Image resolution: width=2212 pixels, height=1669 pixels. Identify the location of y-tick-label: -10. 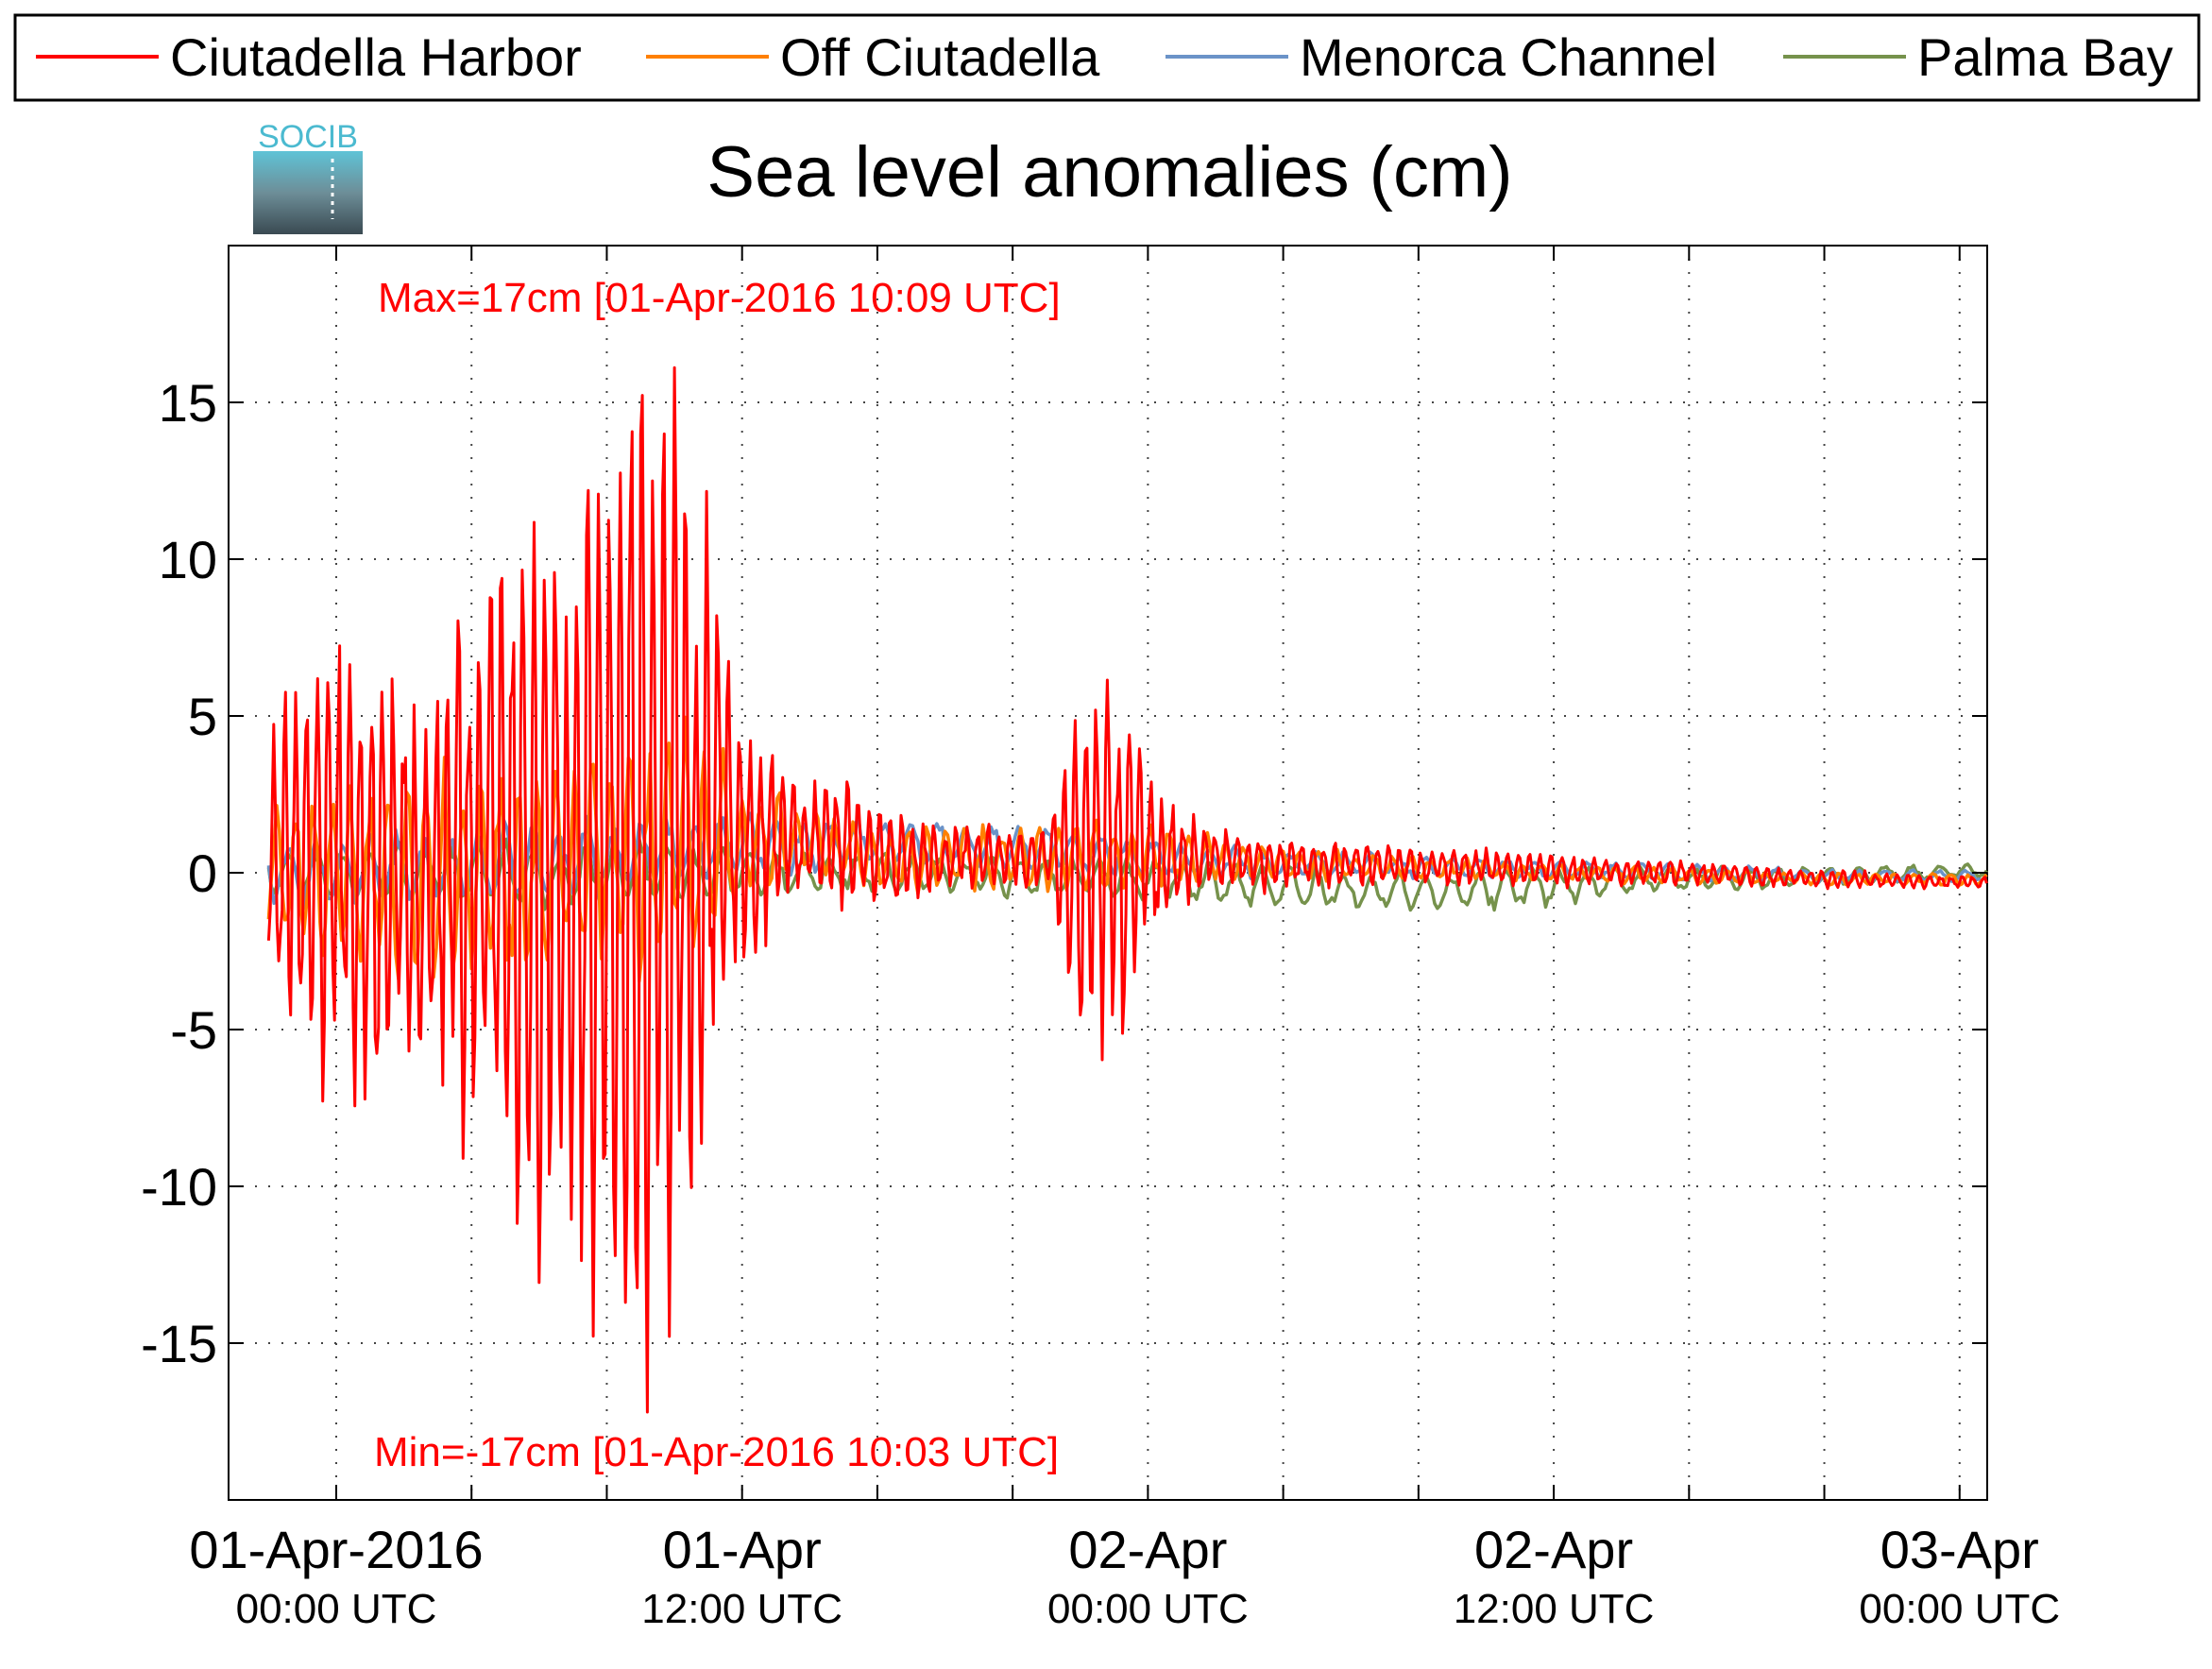
(179, 1187).